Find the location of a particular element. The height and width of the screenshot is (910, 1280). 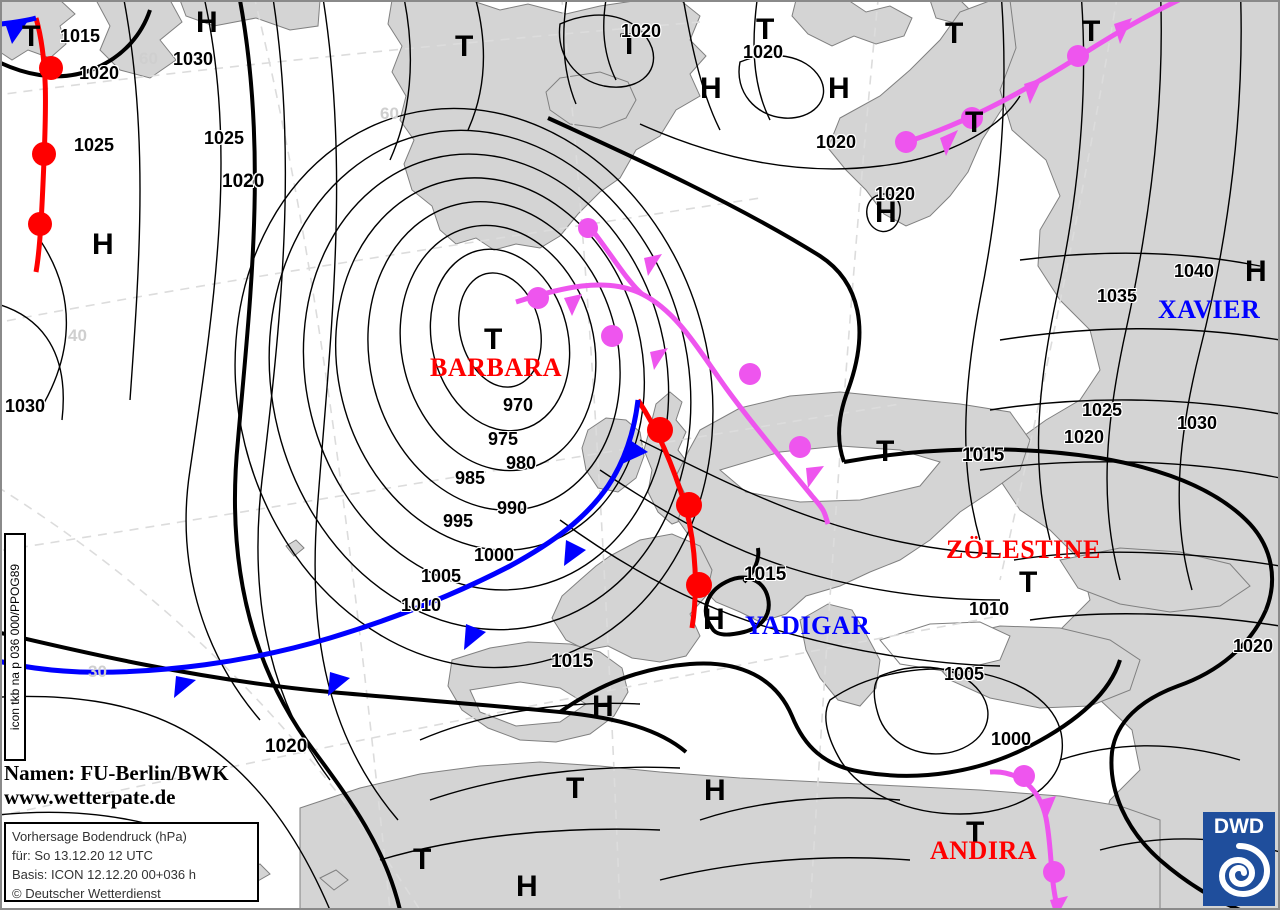

credits-line-website: www.wetterpate.de is located at coordinates (90, 796).